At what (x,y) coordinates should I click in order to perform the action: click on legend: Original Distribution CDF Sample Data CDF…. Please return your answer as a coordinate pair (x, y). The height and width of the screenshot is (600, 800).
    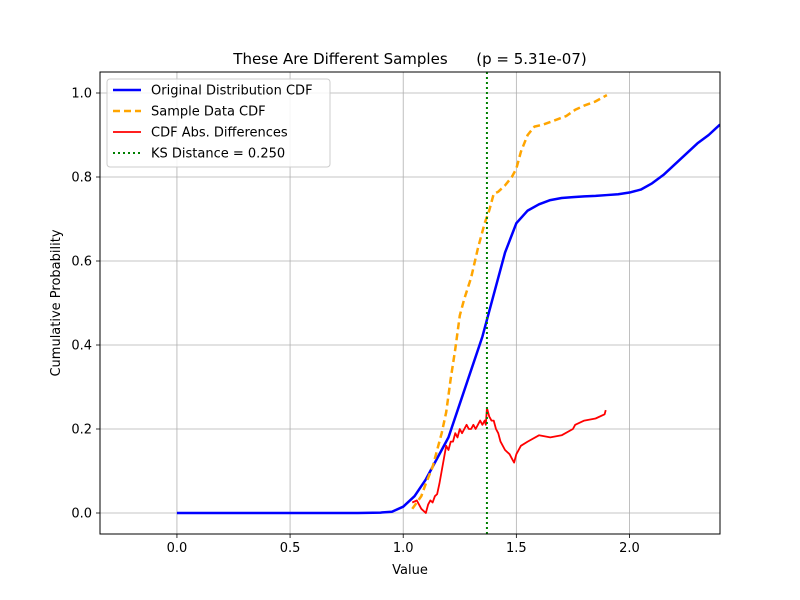
    Looking at the image, I should click on (218, 123).